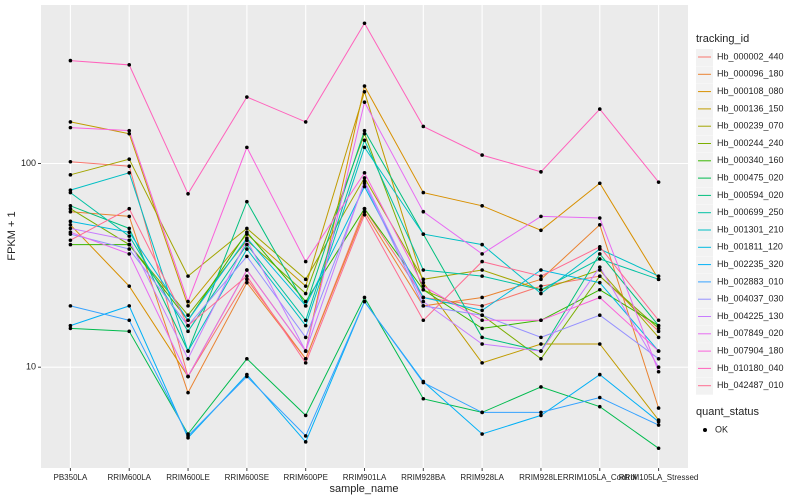 The width and height of the screenshot is (800, 500). What do you see at coordinates (28, 163) in the screenshot?
I see `y-tick-label: 100` at bounding box center [28, 163].